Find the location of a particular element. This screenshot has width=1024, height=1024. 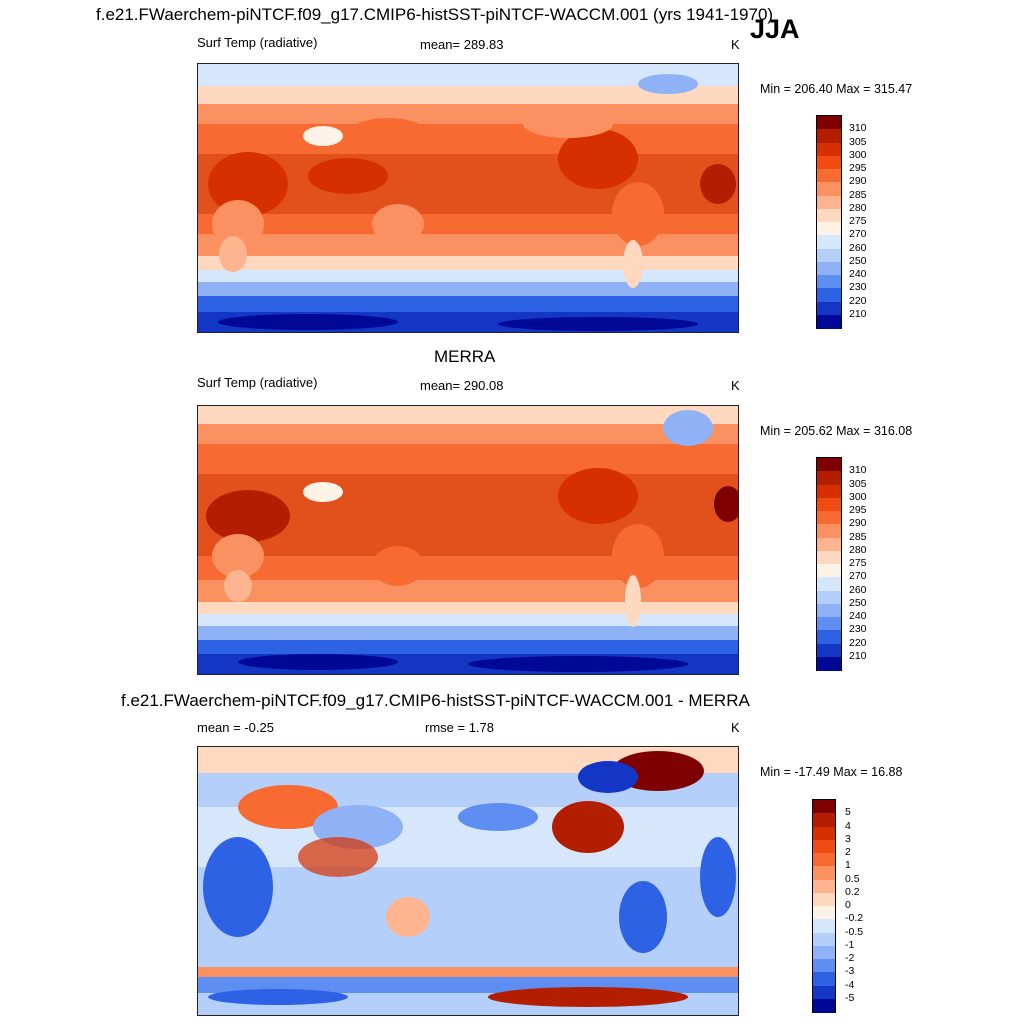

colorbar-tick-label: 250 is located at coordinates (858, 602).